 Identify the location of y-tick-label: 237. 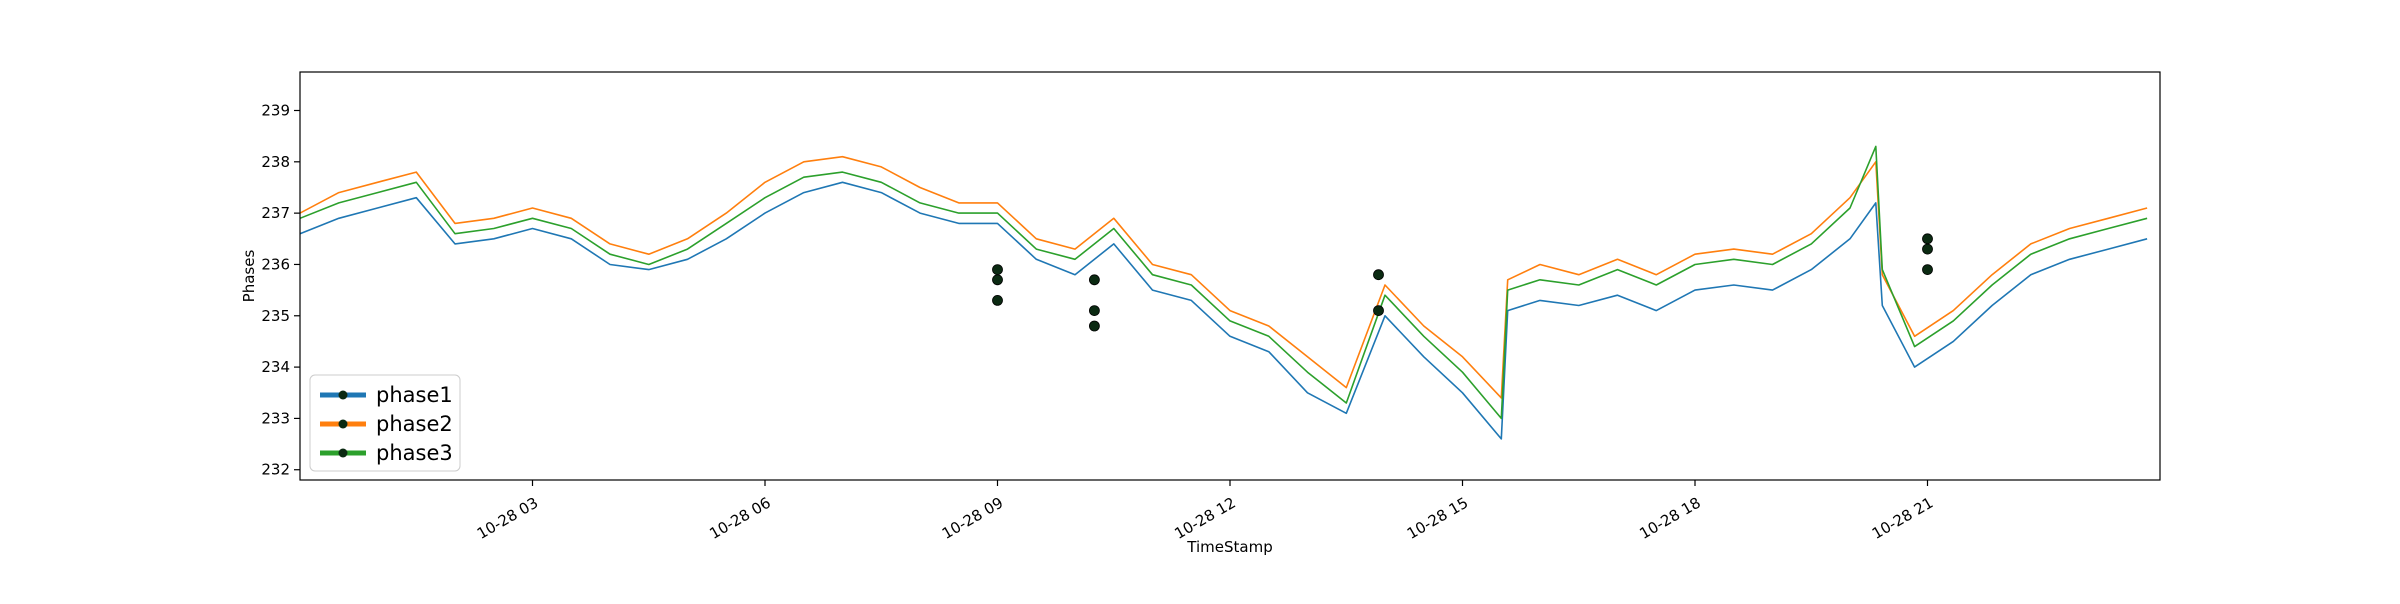
(275, 213).